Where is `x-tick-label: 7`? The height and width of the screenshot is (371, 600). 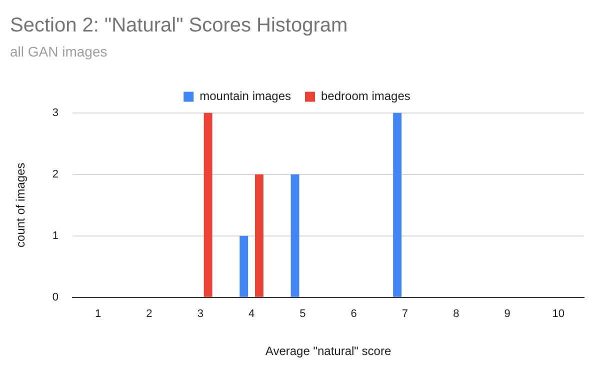 x-tick-label: 7 is located at coordinates (405, 314).